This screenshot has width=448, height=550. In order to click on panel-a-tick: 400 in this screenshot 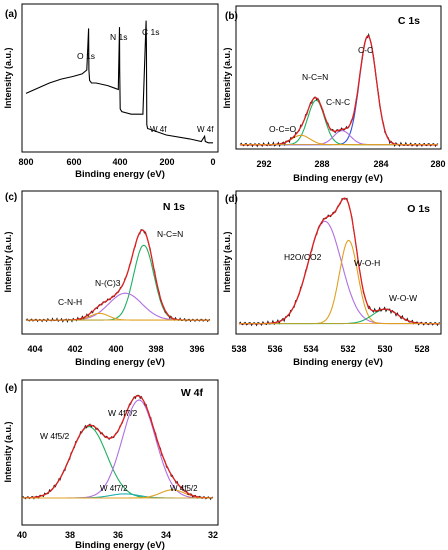, I will do `click(119, 162)`.